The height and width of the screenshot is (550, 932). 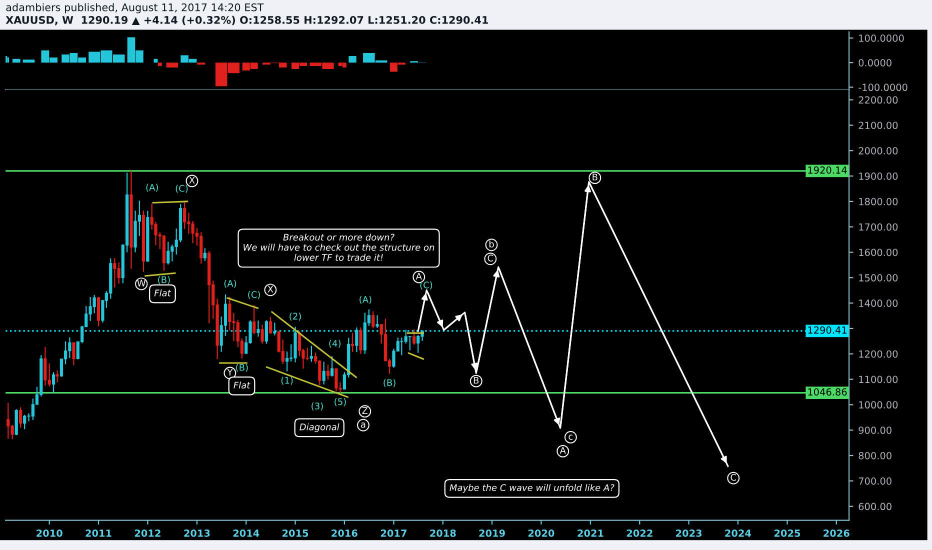 I want to click on annotation: c, so click(x=570, y=437).